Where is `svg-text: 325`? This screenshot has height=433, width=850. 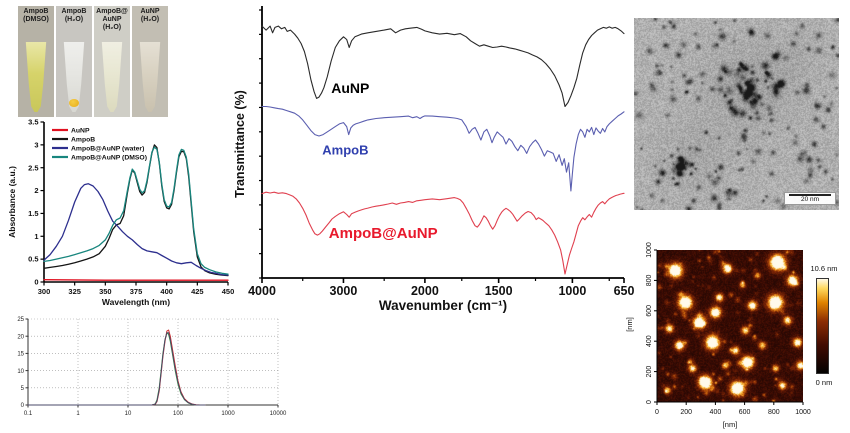
svg-text: 325 is located at coordinates (74, 291).